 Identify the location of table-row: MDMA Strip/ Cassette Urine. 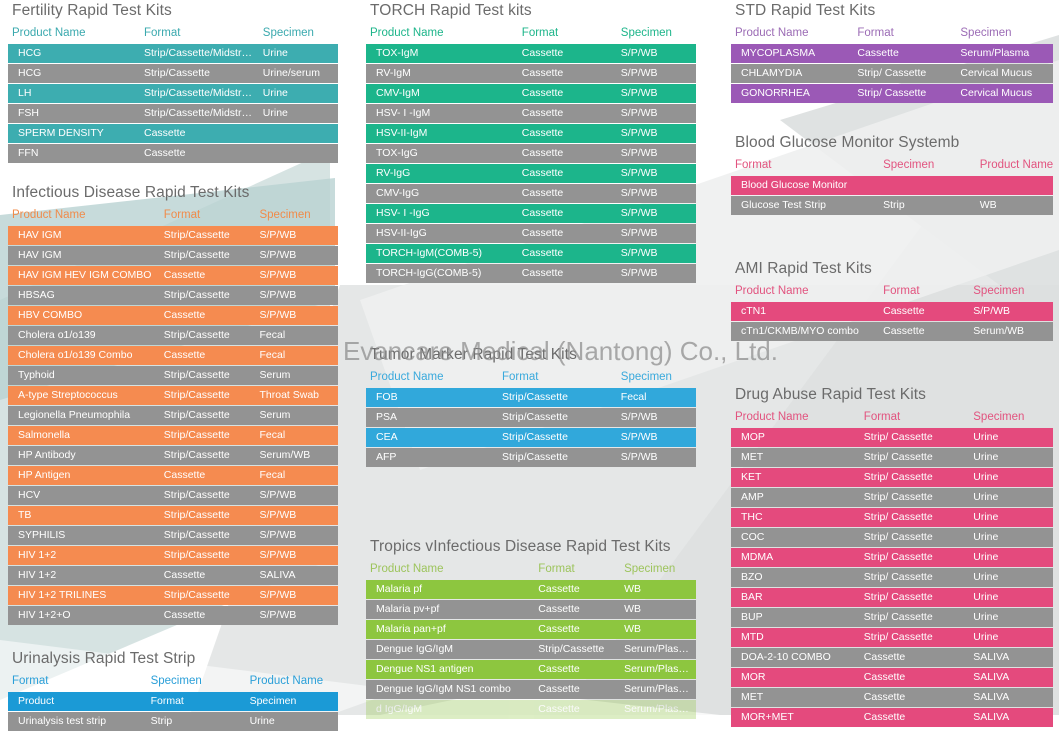
(892, 557).